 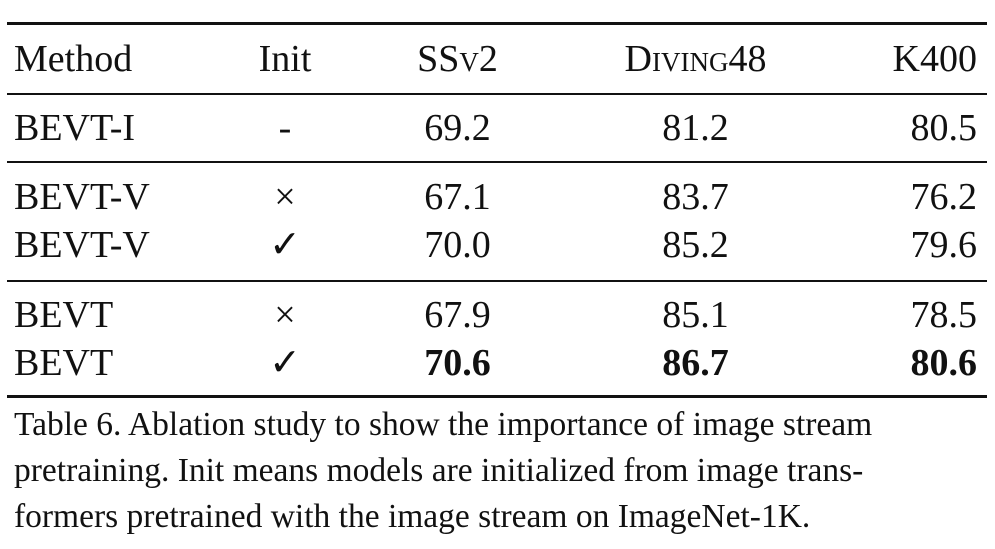 What do you see at coordinates (457, 197) in the screenshot?
I see `cell-ssv2: 67.1` at bounding box center [457, 197].